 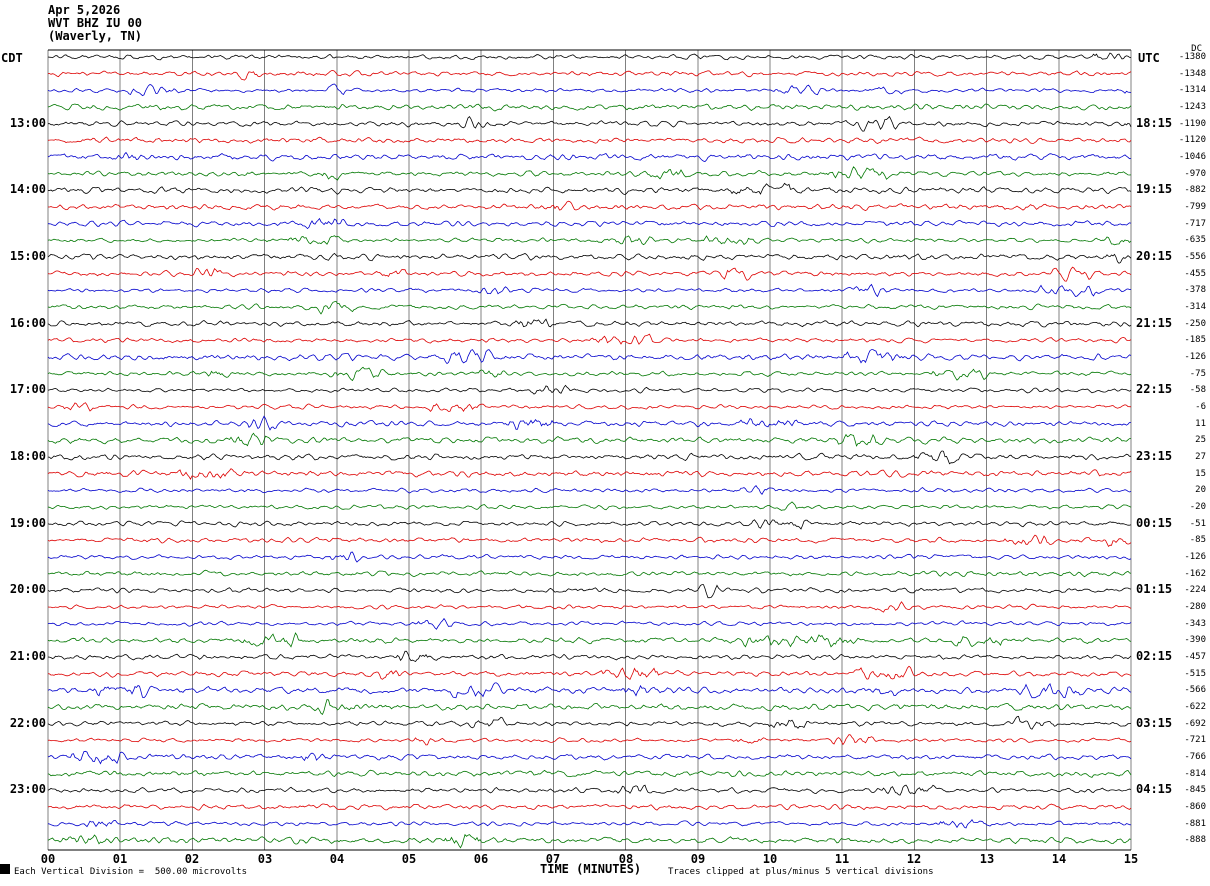 I want to click on dc-offset-value: -126, so click(x=1195, y=557).